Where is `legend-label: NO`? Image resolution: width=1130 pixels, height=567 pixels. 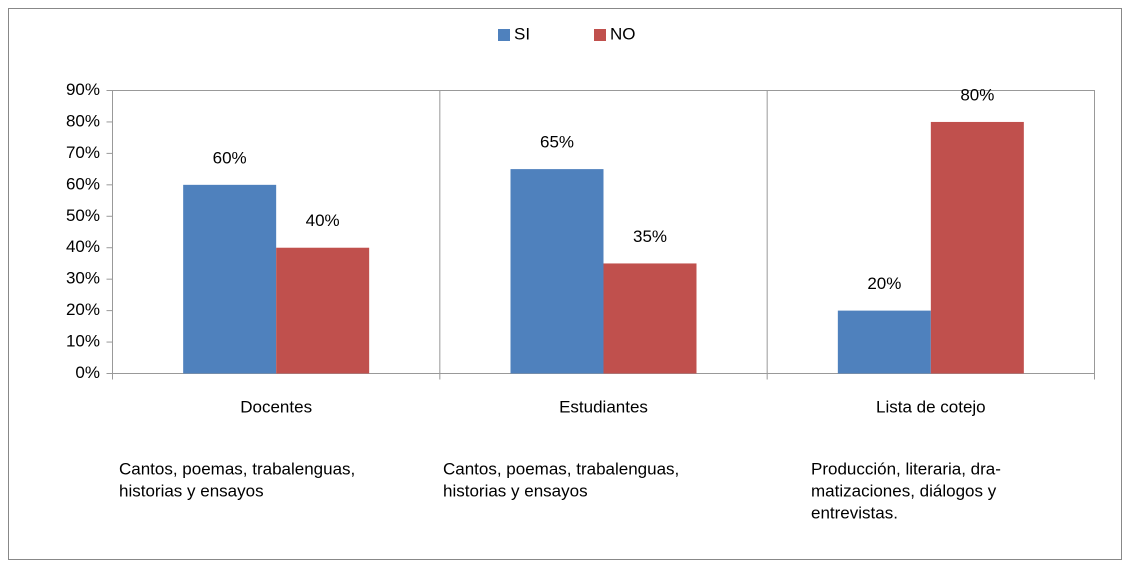 legend-label: NO is located at coordinates (623, 33).